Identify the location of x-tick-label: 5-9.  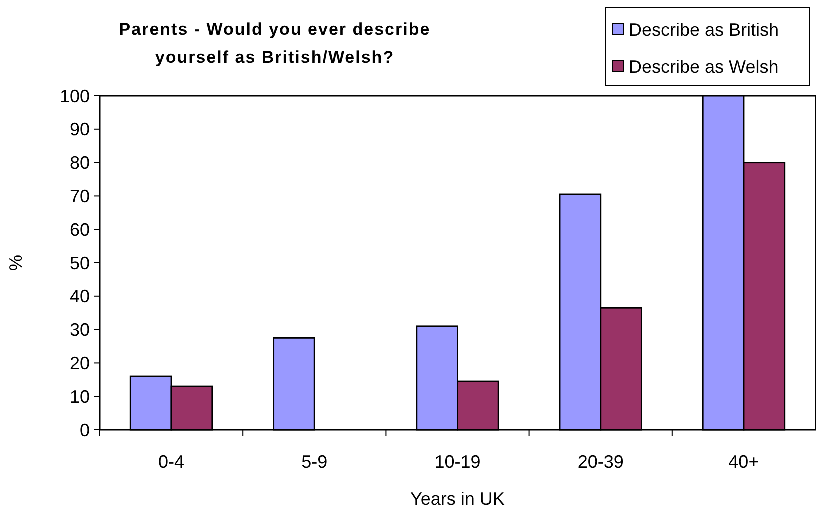
(315, 462).